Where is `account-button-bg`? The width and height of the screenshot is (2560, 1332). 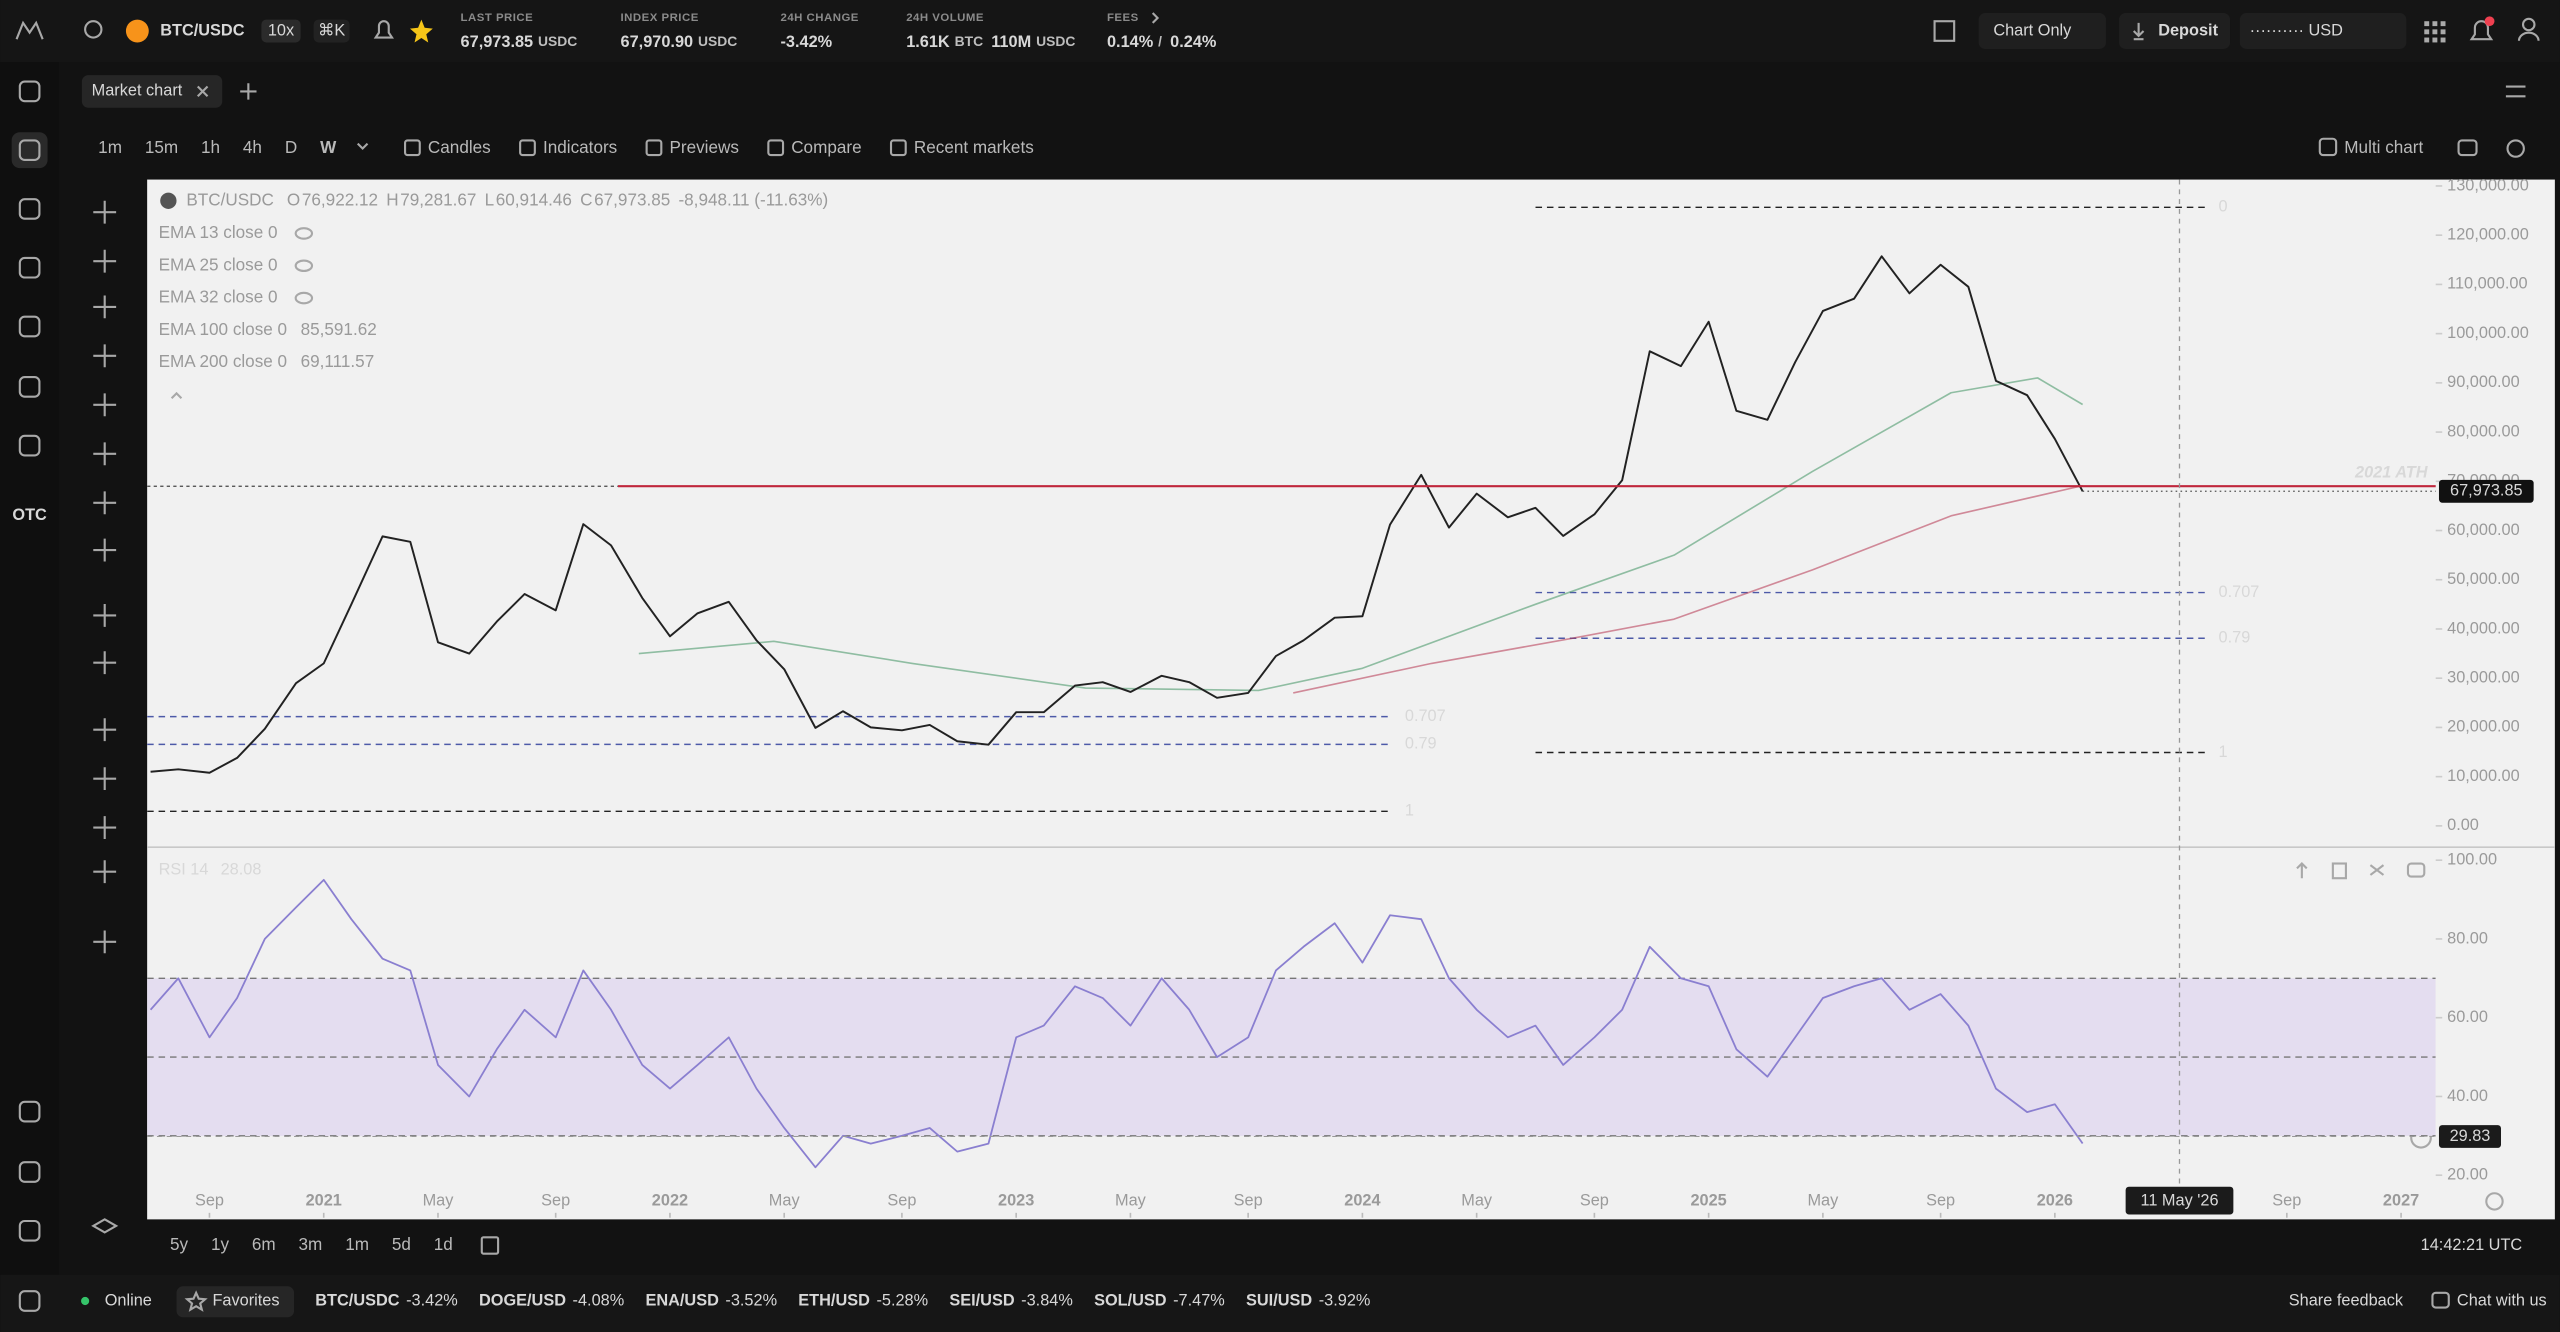
account-button-bg is located at coordinates (2323, 31).